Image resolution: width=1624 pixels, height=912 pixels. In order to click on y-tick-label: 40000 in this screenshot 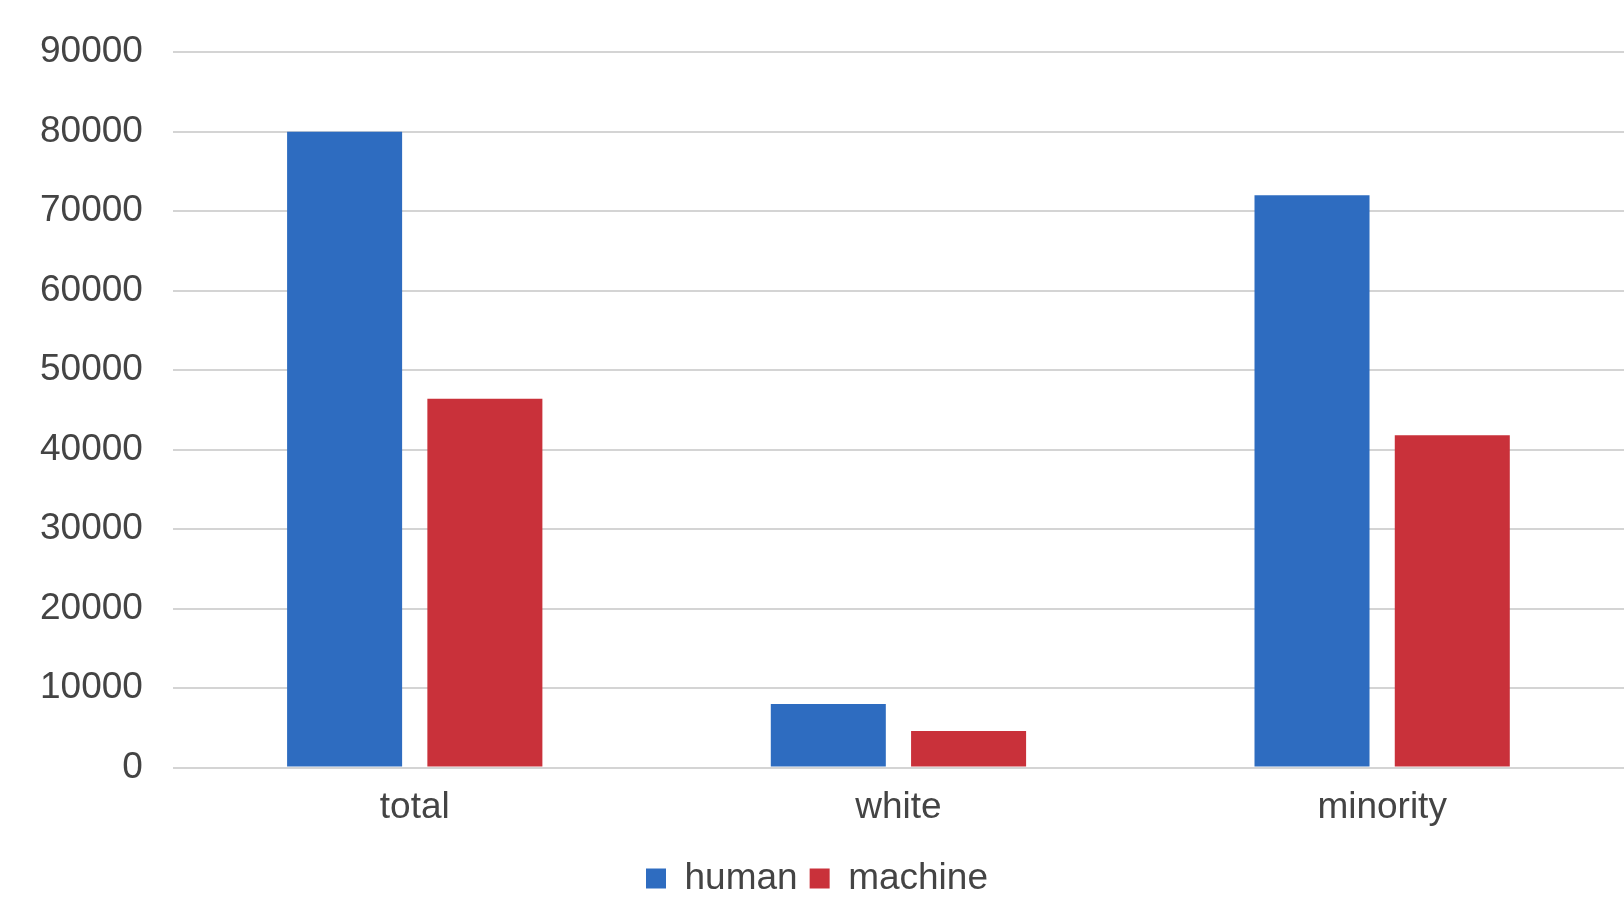, I will do `click(91, 447)`.